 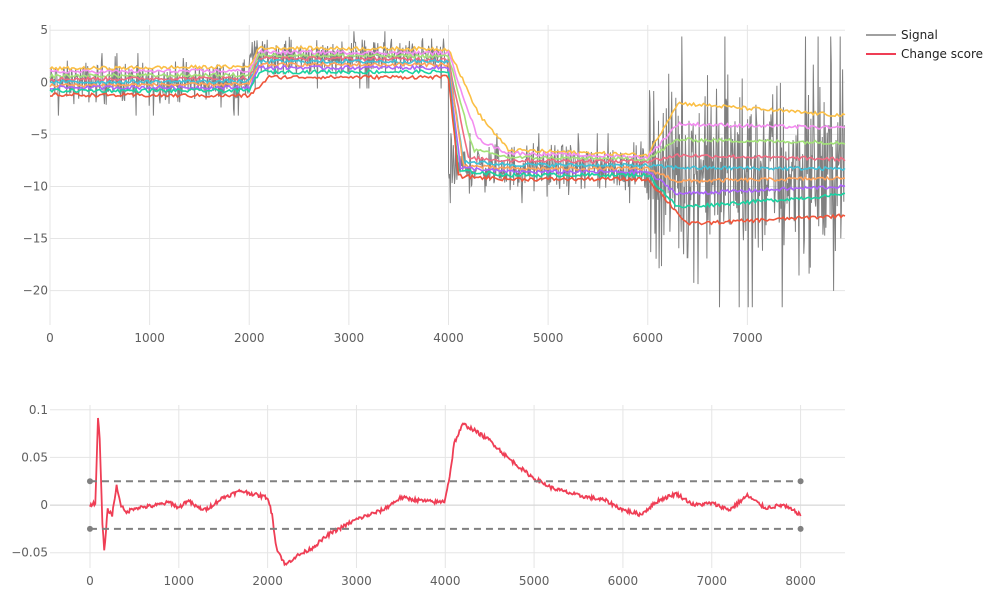 I want to click on bottom-x-tick-label: 5000, so click(x=534, y=581).